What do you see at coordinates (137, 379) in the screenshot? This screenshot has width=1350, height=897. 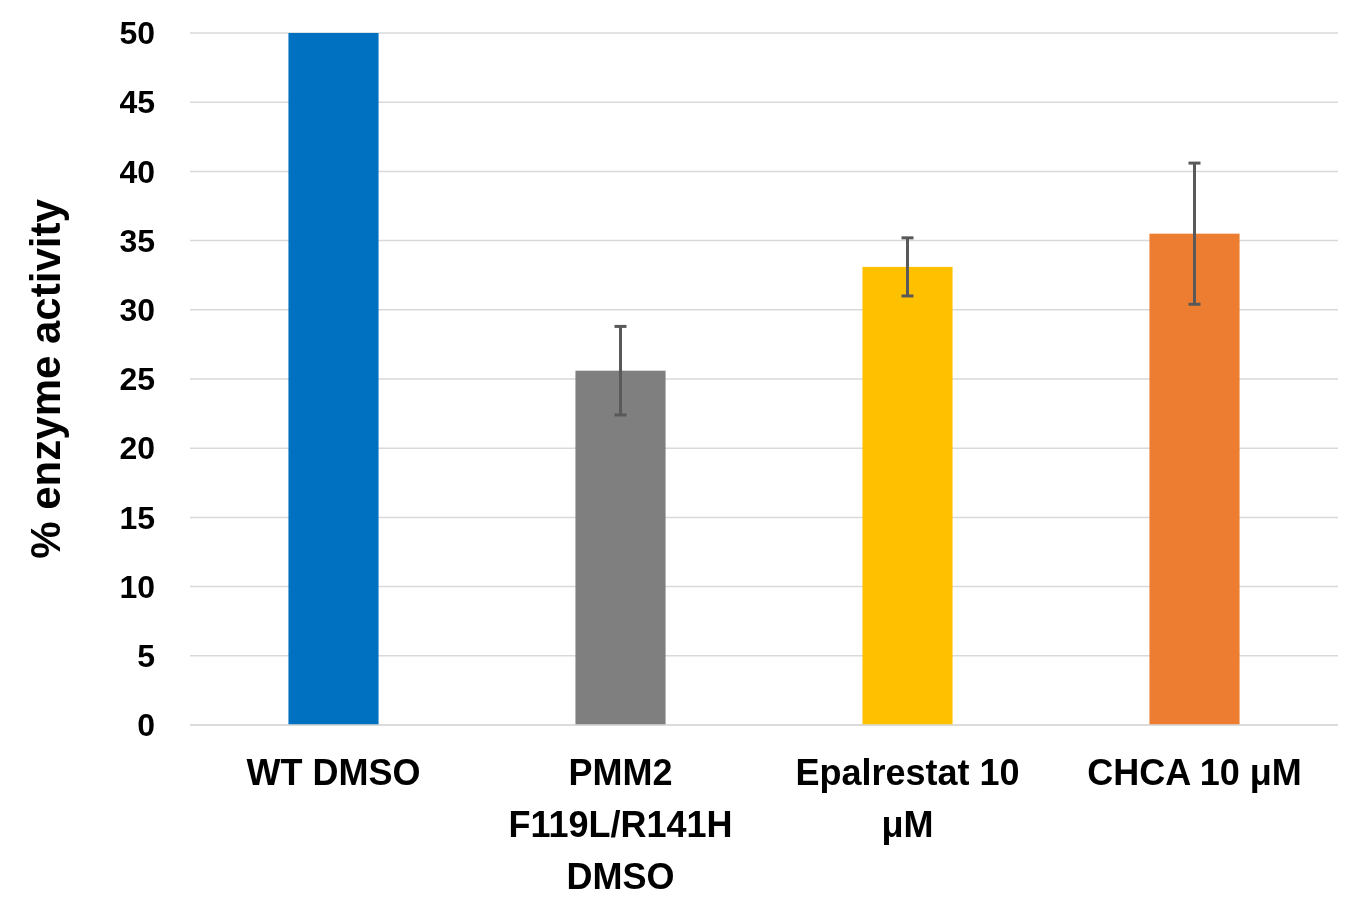 I see `y-tick-label: 25` at bounding box center [137, 379].